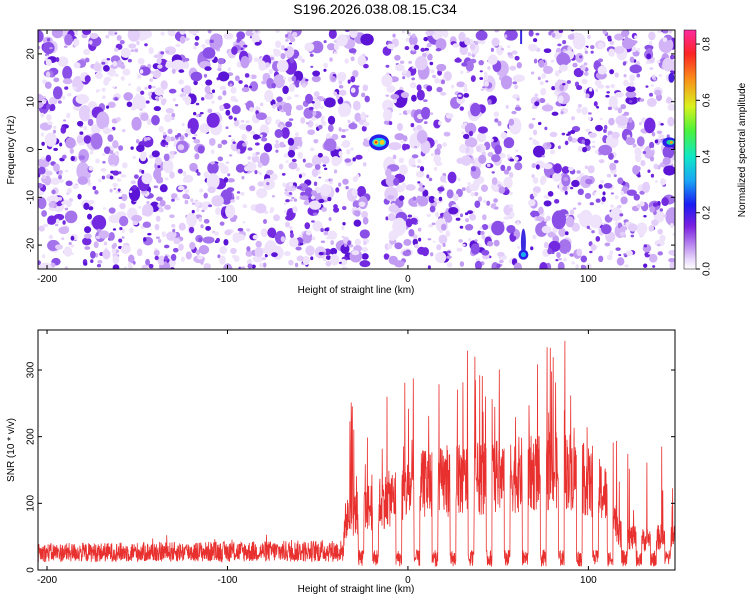 The width and height of the screenshot is (750, 600). I want to click on spectrogram-hotspot, so click(523, 255).